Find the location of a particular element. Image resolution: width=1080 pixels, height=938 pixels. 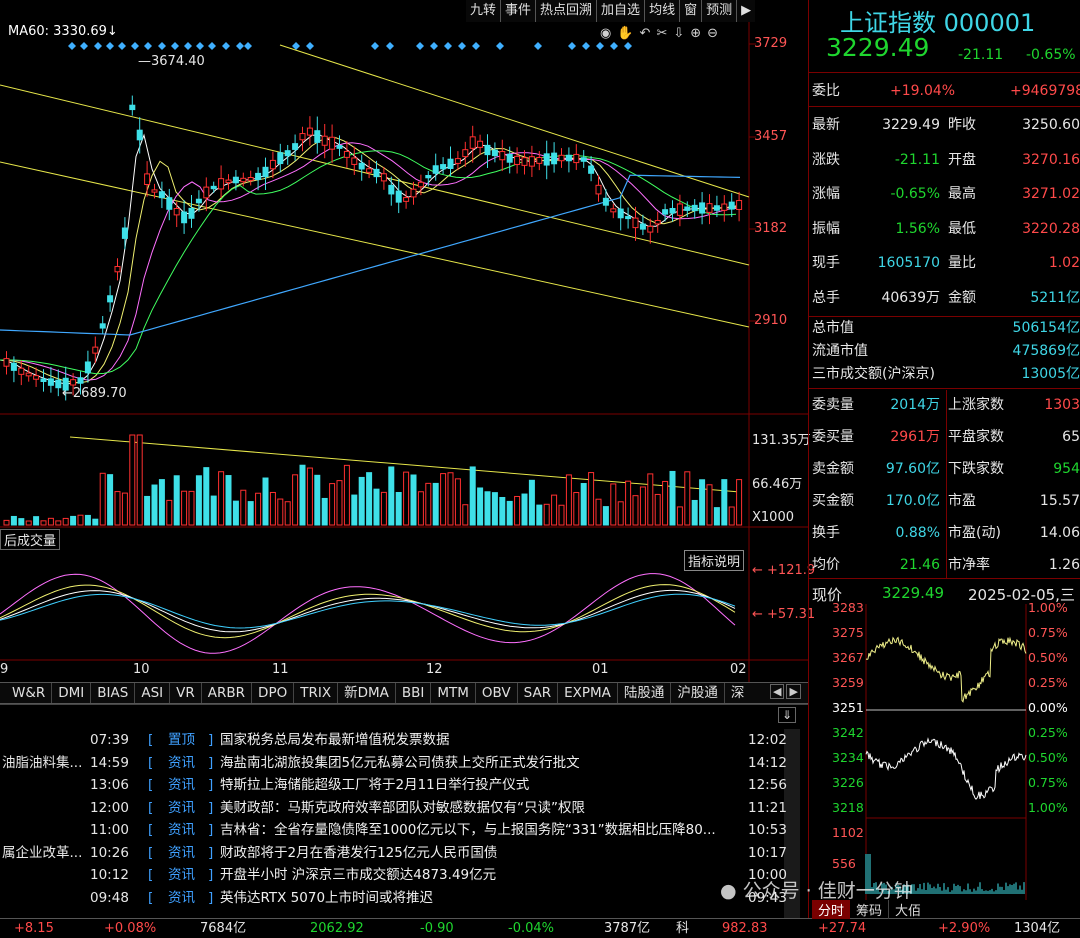

news-title: 国家税务总局发布最新增值税发票数据 is located at coordinates (335, 740).